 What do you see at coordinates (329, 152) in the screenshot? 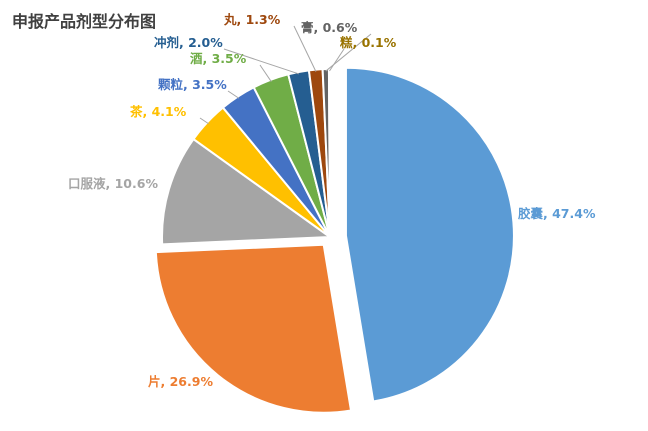
I see `pie-slice-糕` at bounding box center [329, 152].